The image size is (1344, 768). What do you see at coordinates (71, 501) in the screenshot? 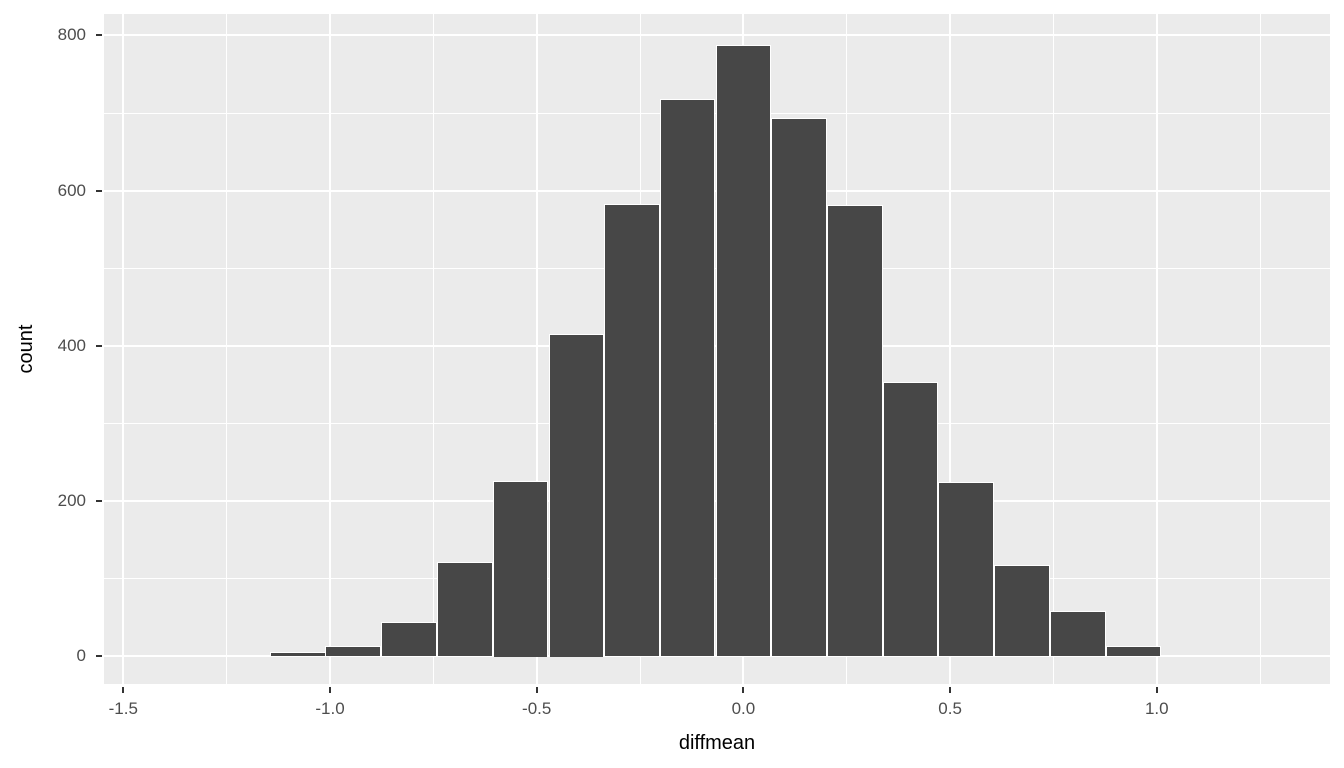
I see `y-tick-label: 200` at bounding box center [71, 501].